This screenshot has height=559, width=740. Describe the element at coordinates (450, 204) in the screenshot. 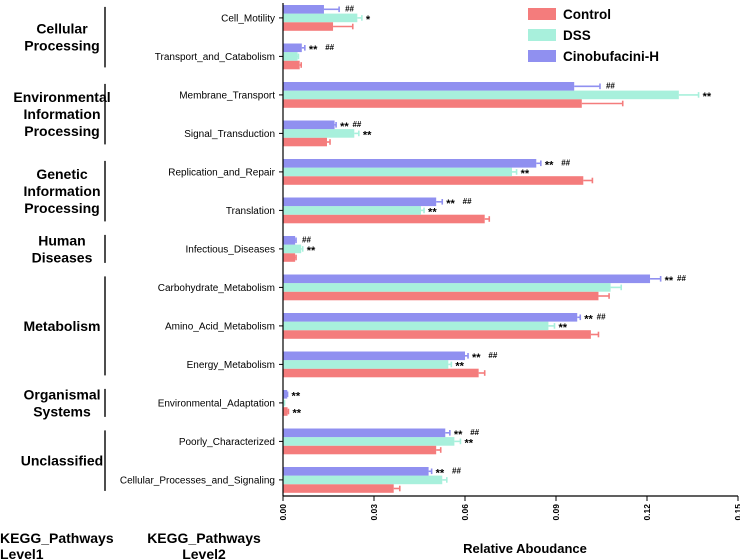

I see `annotation-star-10: **` at that location.